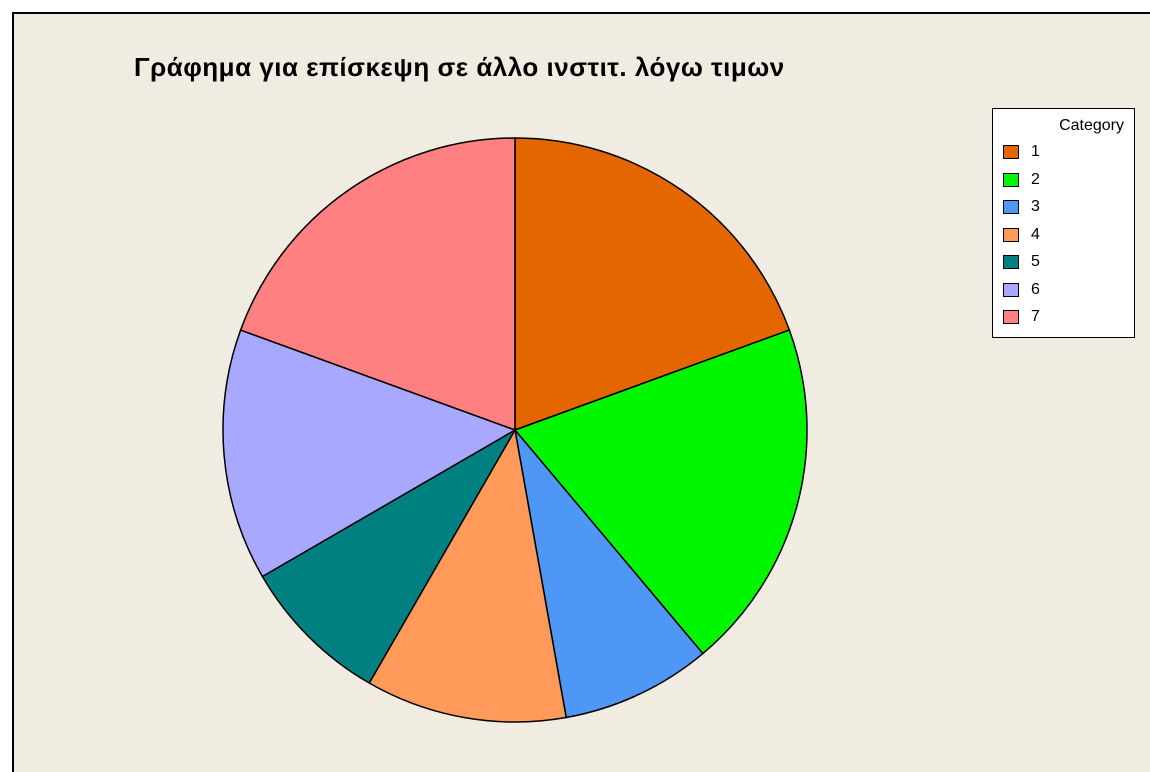 The width and height of the screenshot is (1150, 772). What do you see at coordinates (1063, 223) in the screenshot?
I see `legend: Category 1 2 3 4 5 6 7` at bounding box center [1063, 223].